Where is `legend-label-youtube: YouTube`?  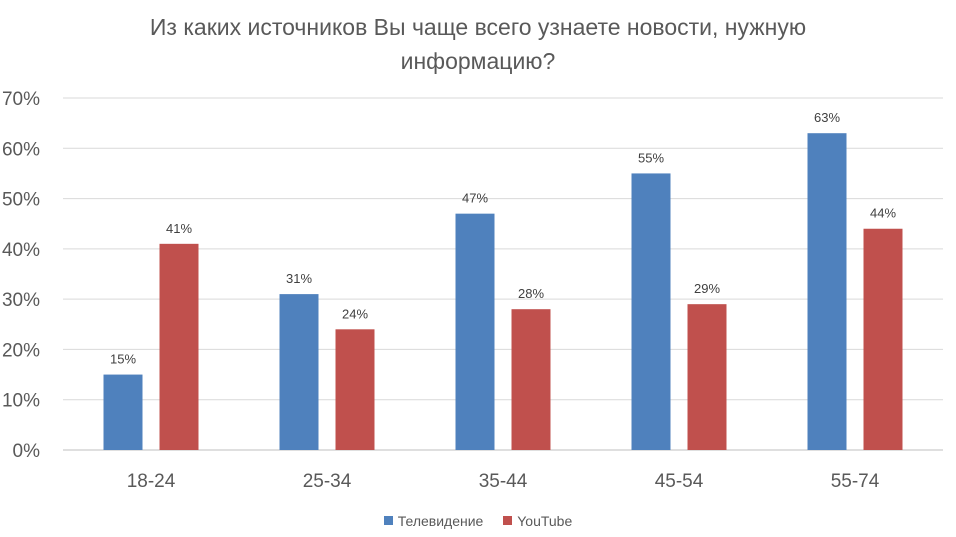 legend-label-youtube: YouTube is located at coordinates (545, 520).